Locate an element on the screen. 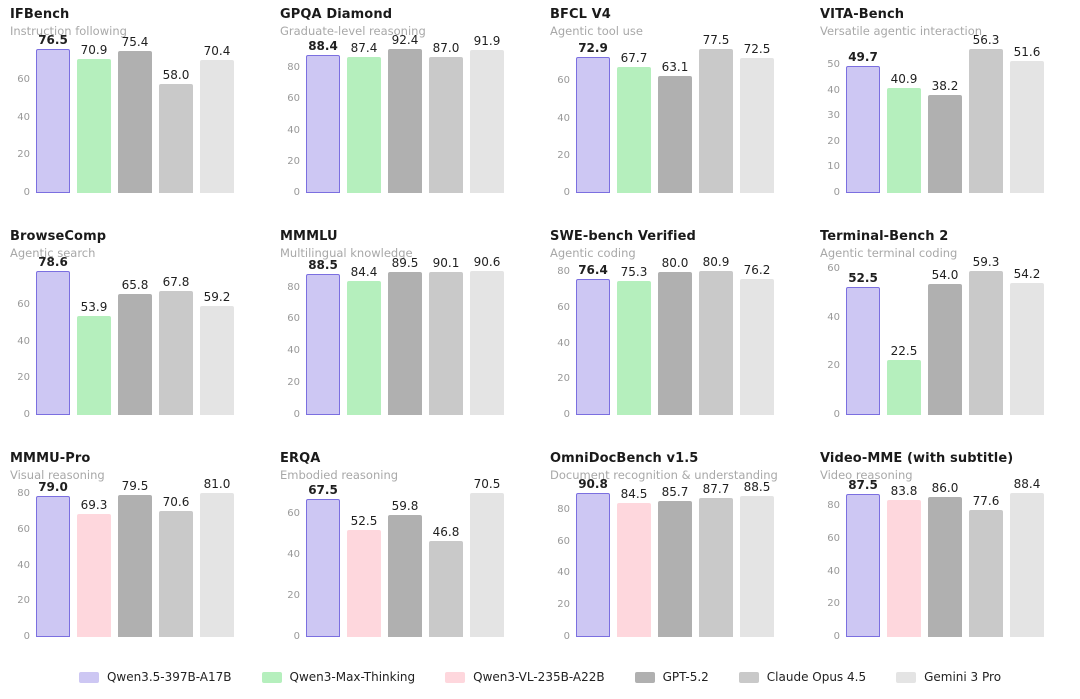 The image size is (1080, 699). bar-value-label: 87.5 is located at coordinates (863, 485).